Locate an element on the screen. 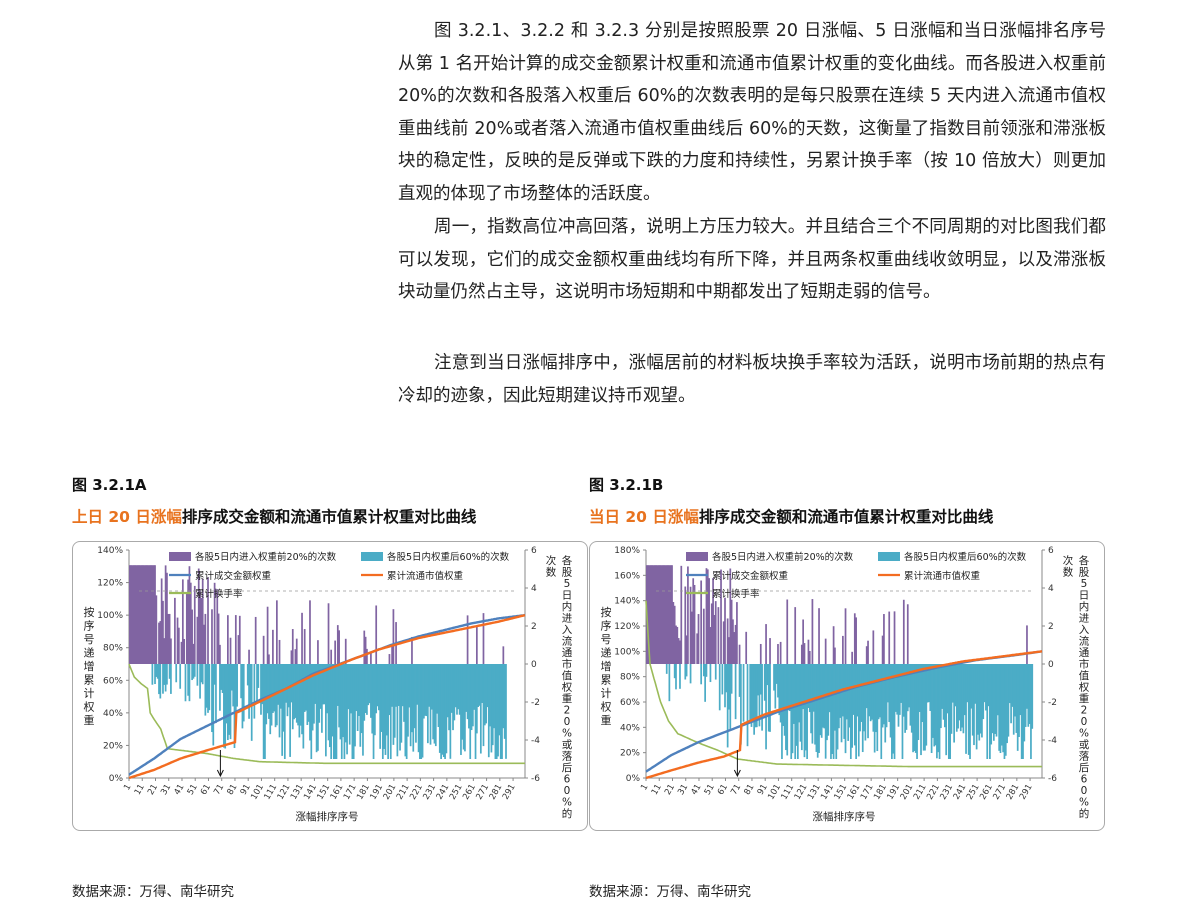  right-axis-title-char: 6 is located at coordinates (567, 780).